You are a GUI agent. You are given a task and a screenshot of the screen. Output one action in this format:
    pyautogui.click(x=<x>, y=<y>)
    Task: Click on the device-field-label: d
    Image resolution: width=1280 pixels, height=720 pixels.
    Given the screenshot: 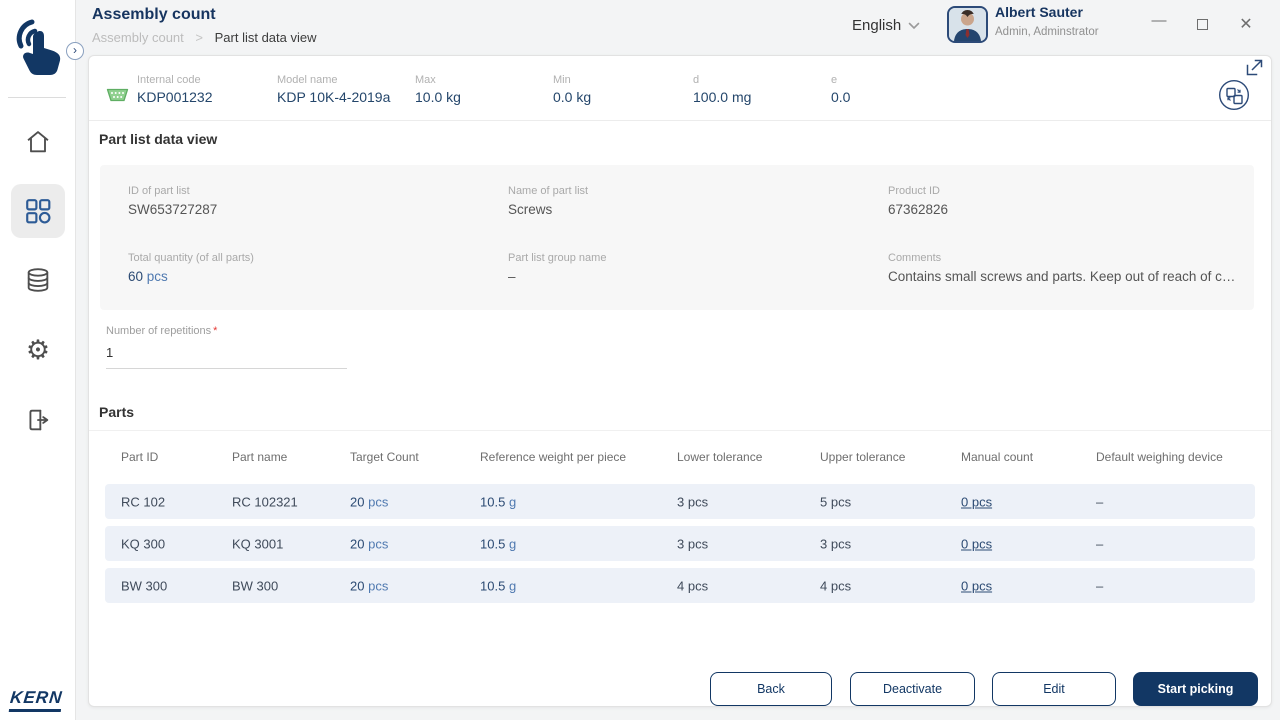 What is the action you would take?
    pyautogui.click(x=696, y=80)
    